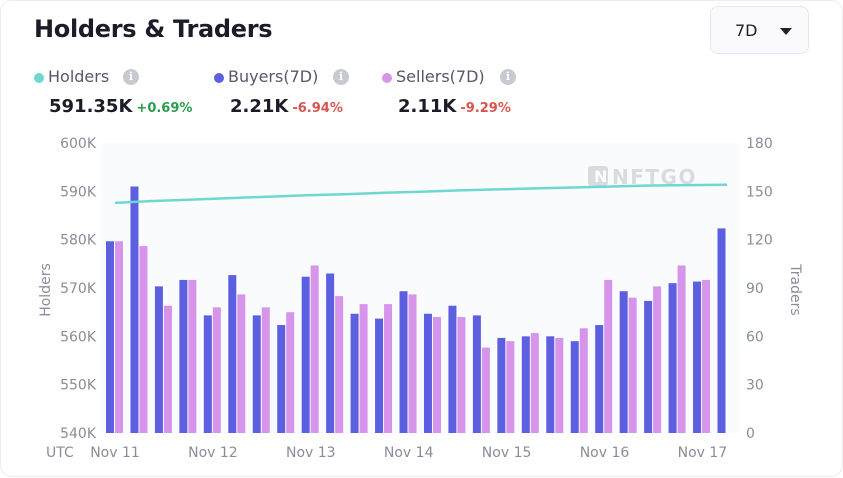  Describe the element at coordinates (219, 78) in the screenshot. I see `buyers-dot` at that location.